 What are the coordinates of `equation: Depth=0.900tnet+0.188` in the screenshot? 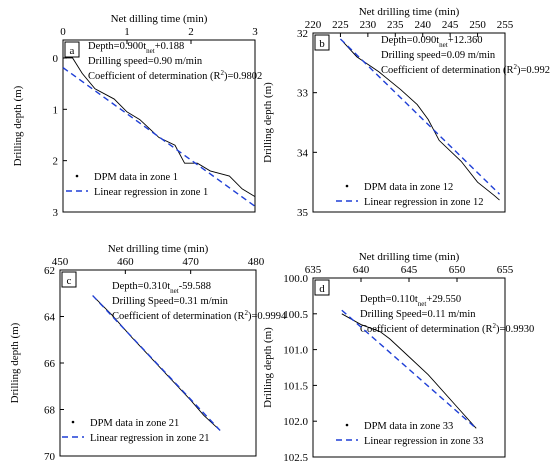 It's located at (136, 48).